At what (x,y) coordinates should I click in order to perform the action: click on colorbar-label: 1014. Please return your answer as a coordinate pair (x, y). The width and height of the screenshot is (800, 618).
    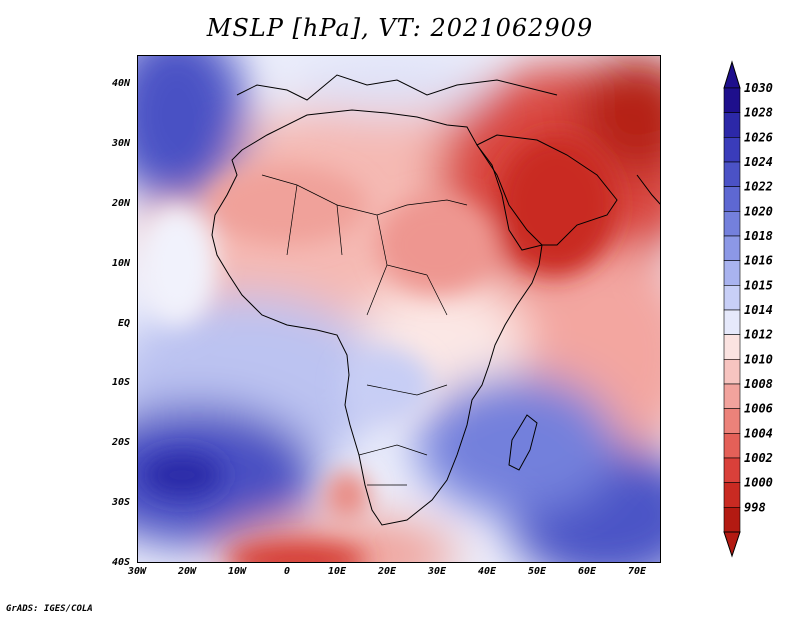
    Looking at the image, I should click on (758, 310).